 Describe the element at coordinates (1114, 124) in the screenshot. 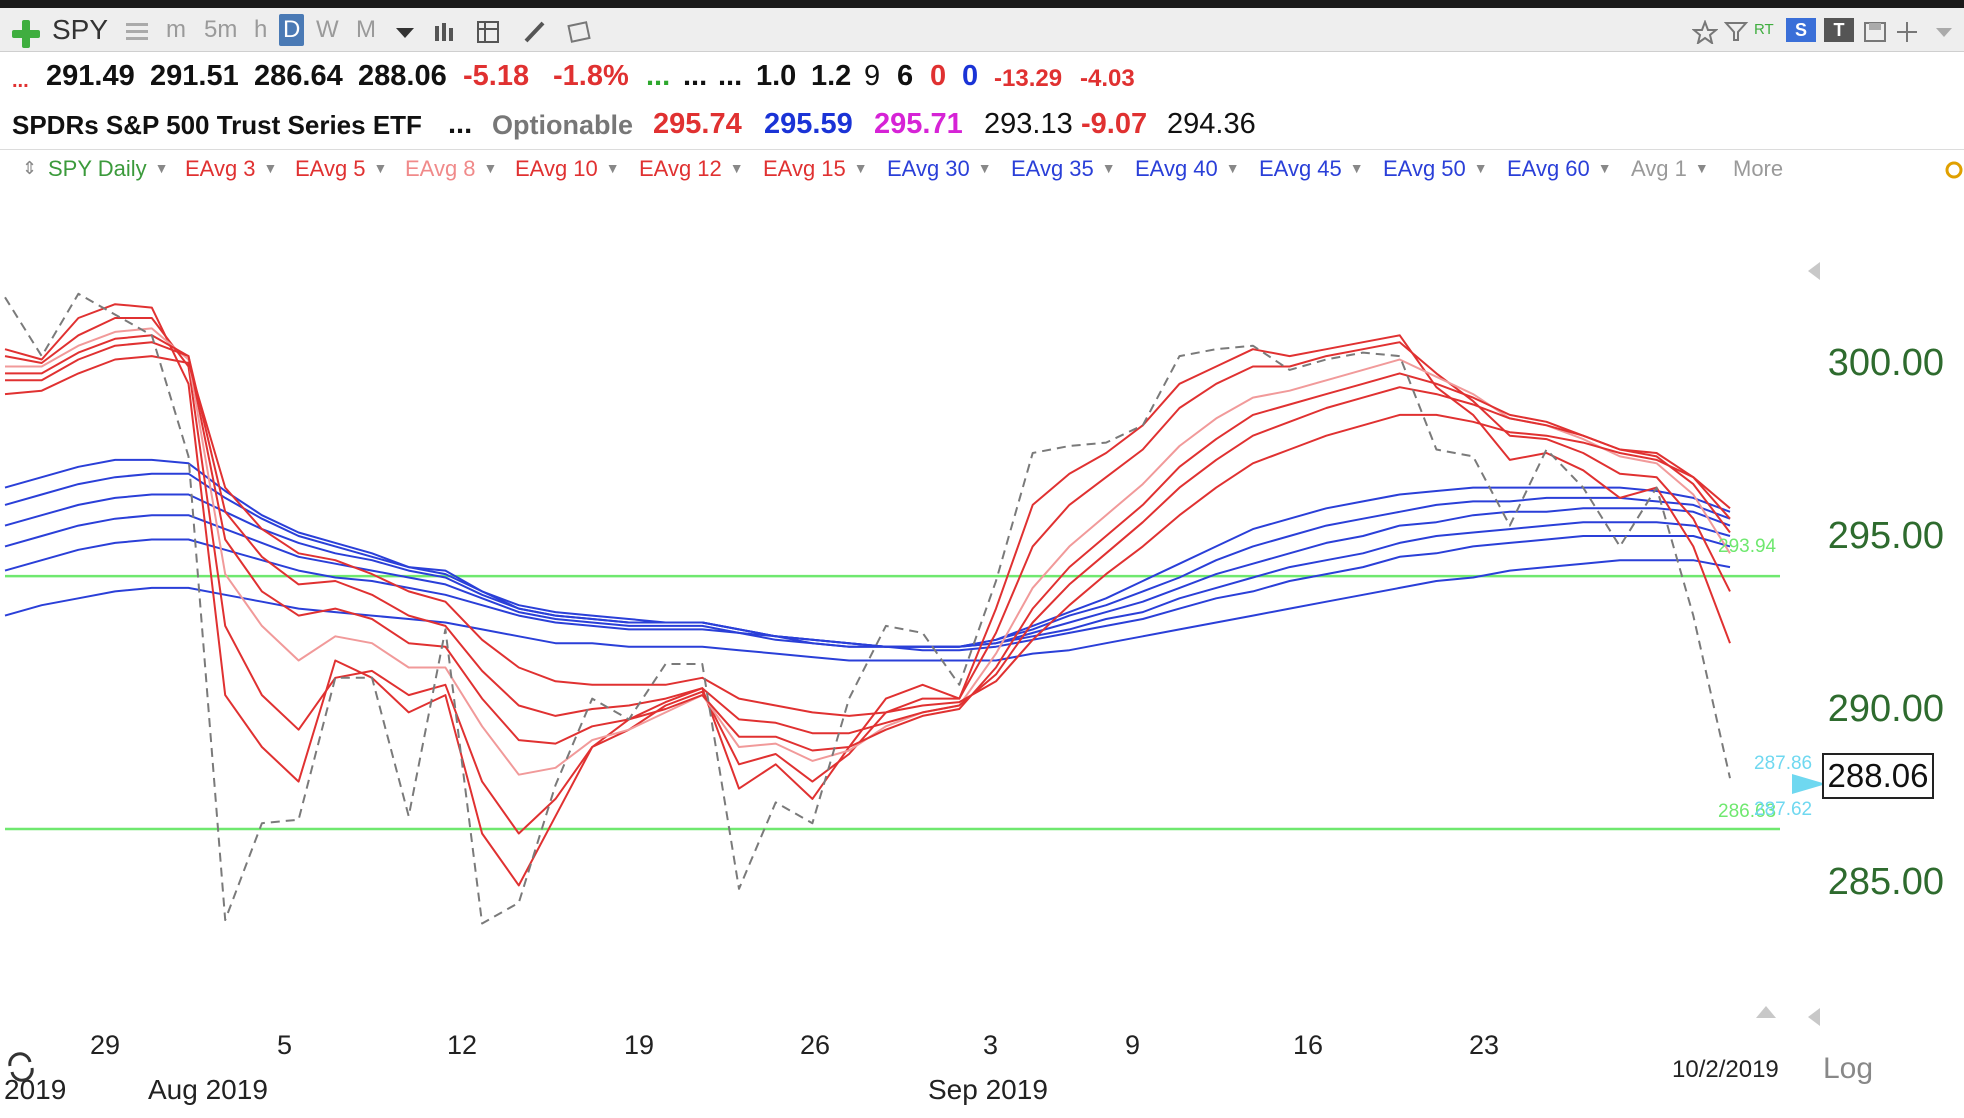

I see `price-p5: -9.07` at that location.